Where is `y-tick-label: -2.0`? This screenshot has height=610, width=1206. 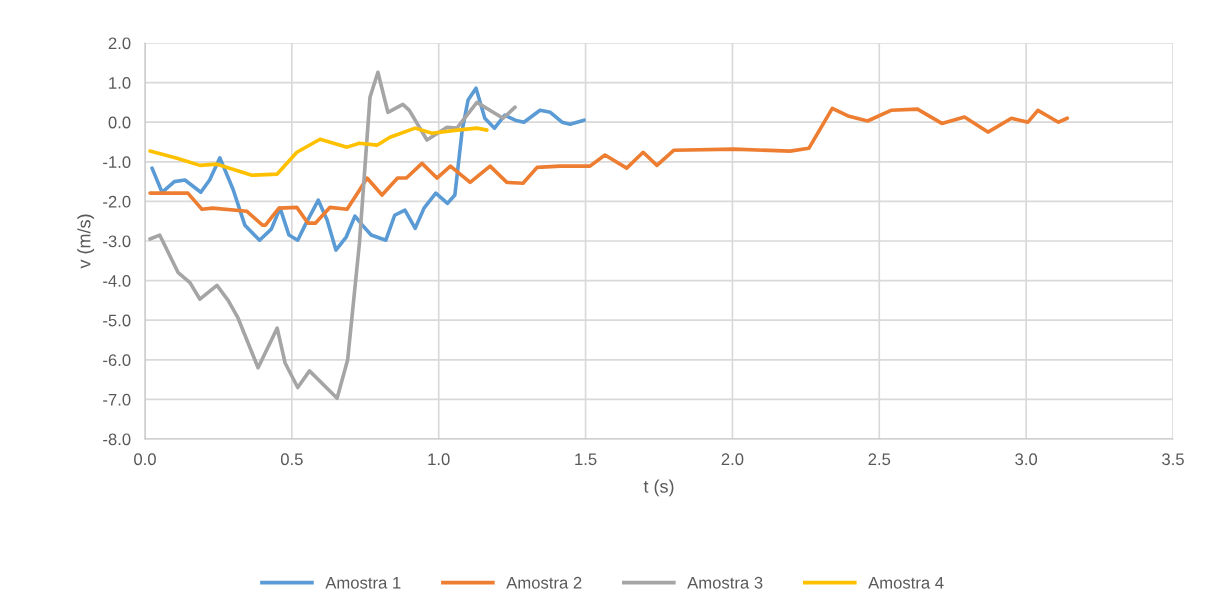 y-tick-label: -2.0 is located at coordinates (117, 201).